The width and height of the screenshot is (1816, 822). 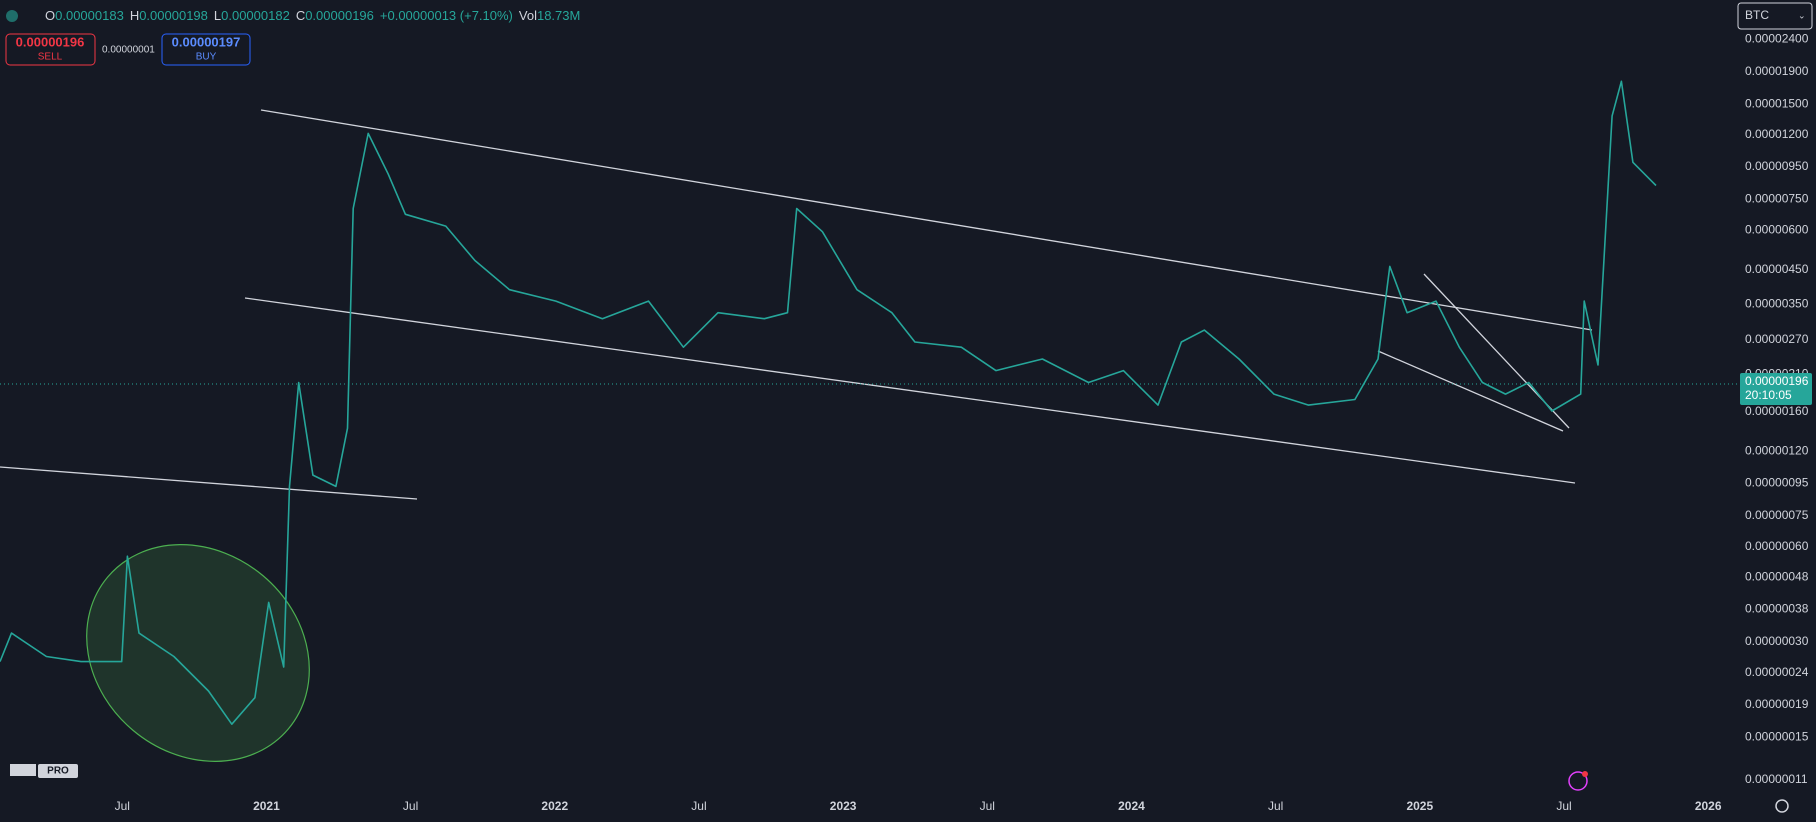 I want to click on buy-button: 0.00000197 BUY, so click(x=206, y=49).